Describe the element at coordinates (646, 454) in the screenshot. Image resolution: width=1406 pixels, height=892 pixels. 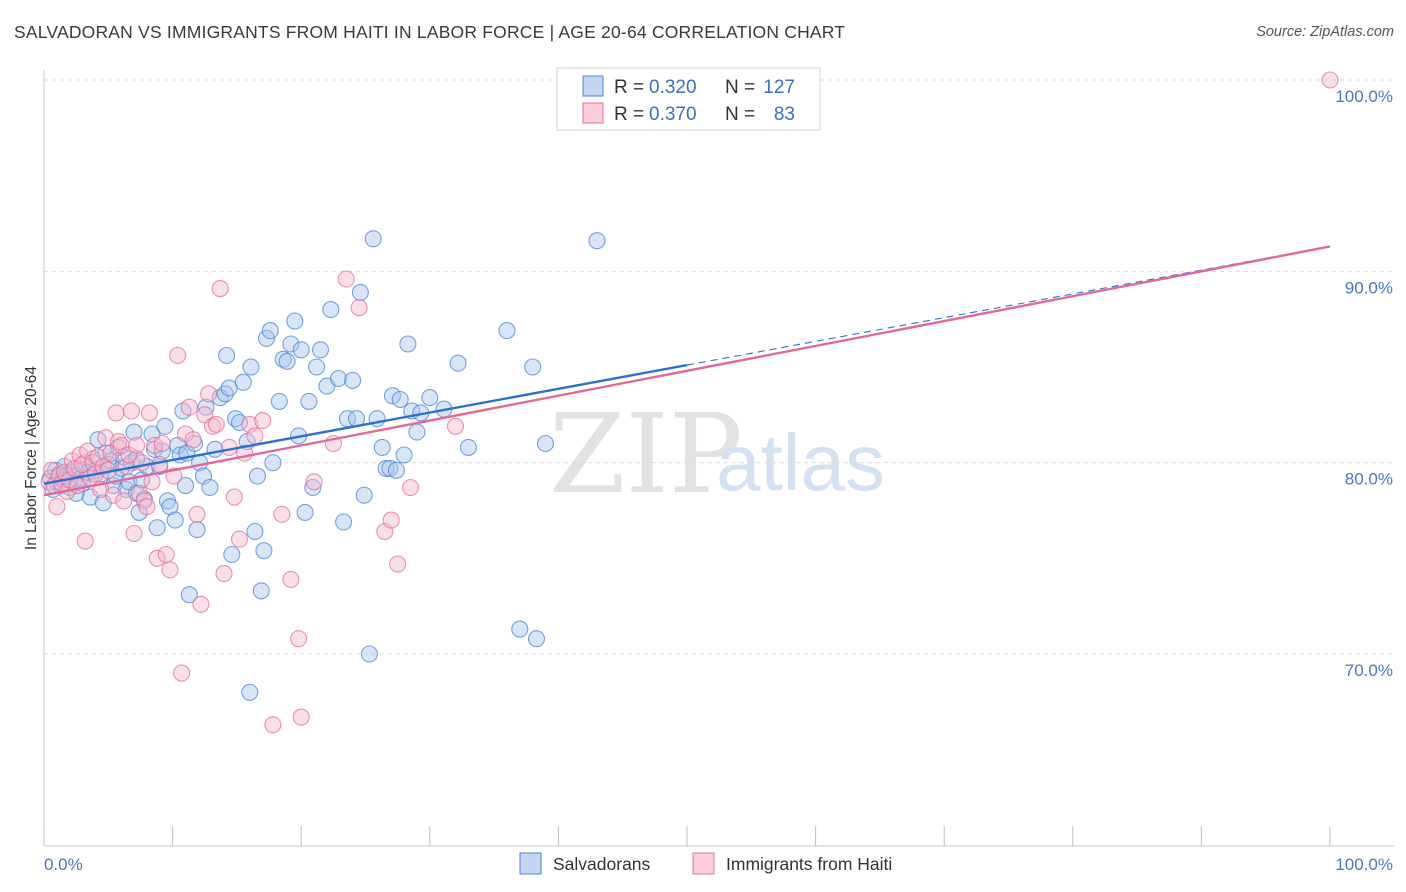
I see `watermark-zip: ZIP` at that location.